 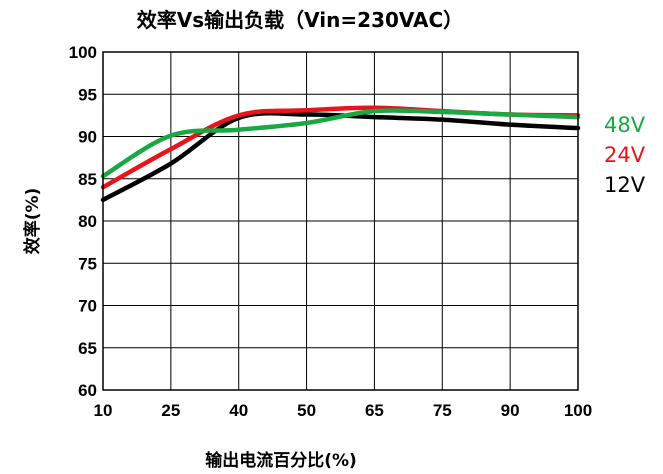 What do you see at coordinates (32, 221) in the screenshot?
I see `y-axis-label: 效率(%)` at bounding box center [32, 221].